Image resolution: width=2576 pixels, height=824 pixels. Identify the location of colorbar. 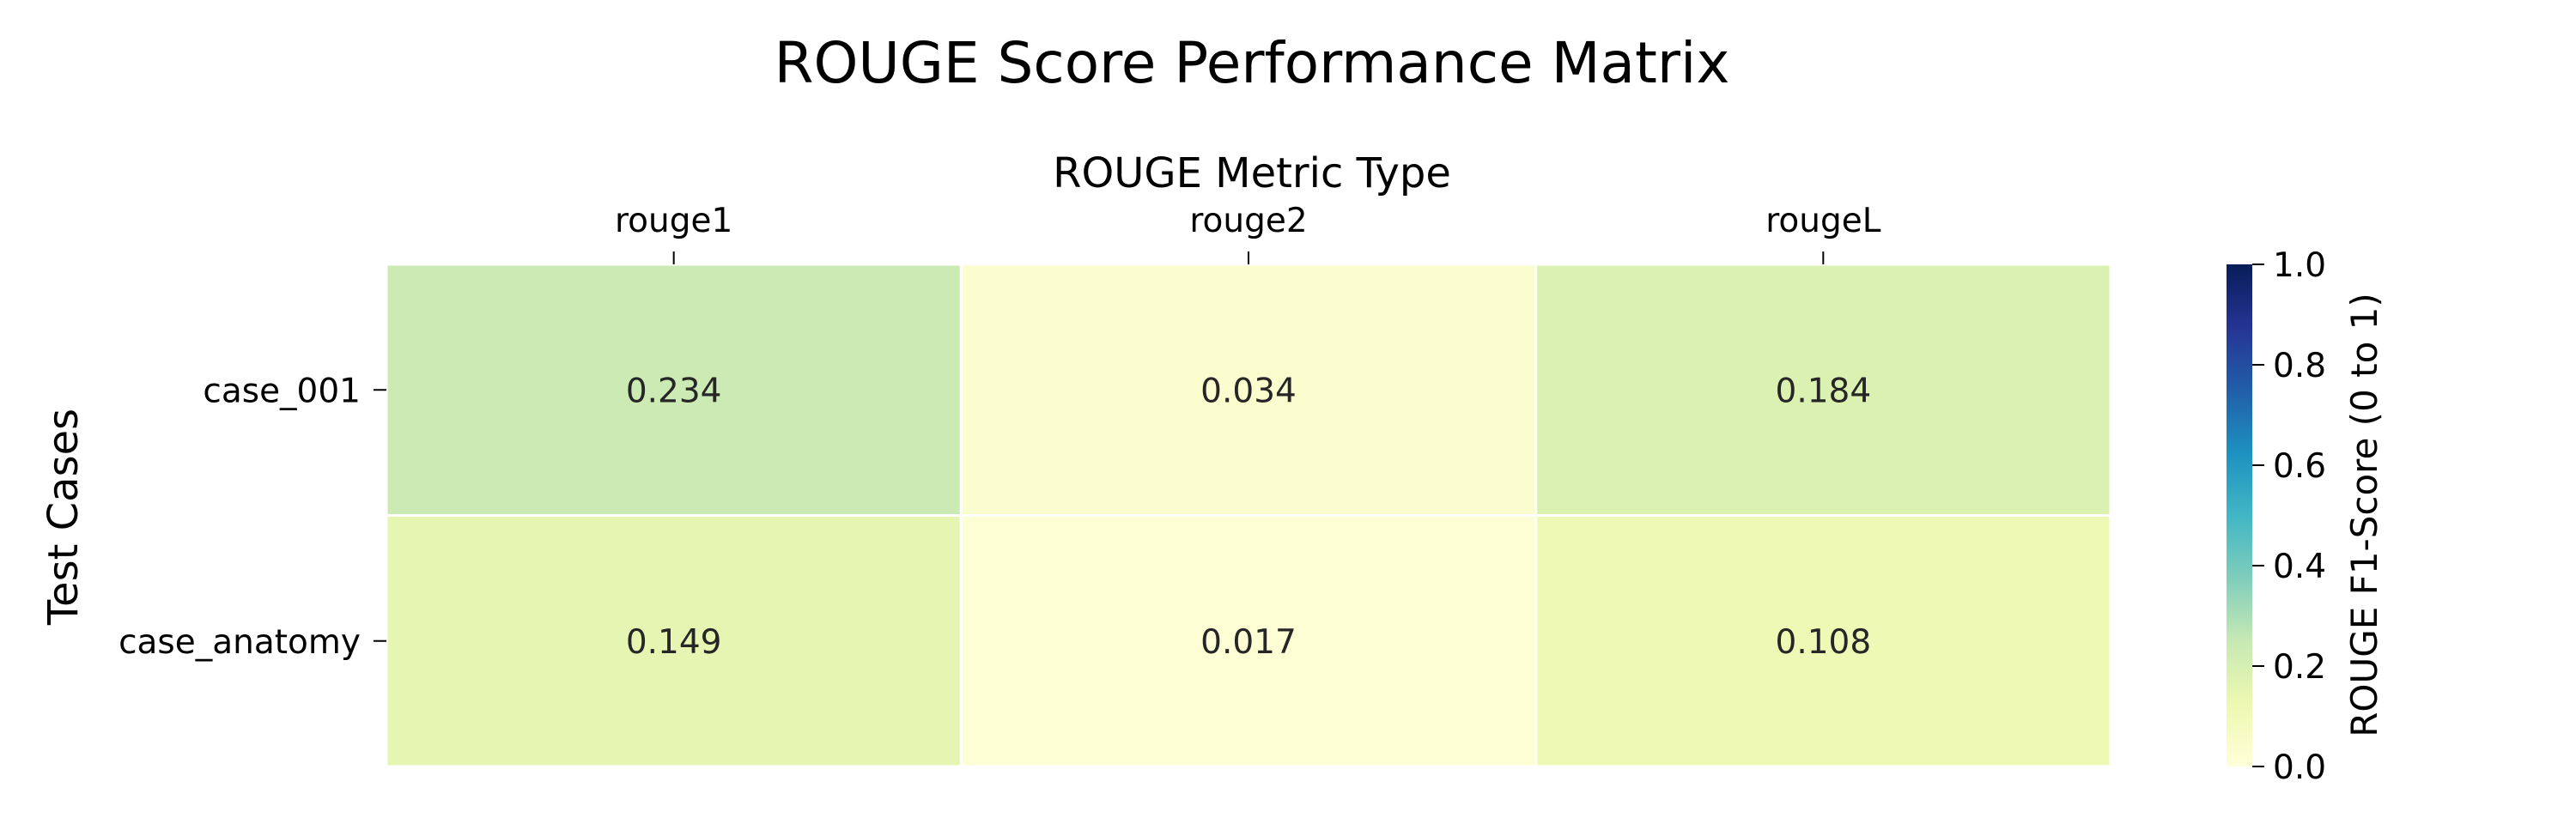
(2239, 515).